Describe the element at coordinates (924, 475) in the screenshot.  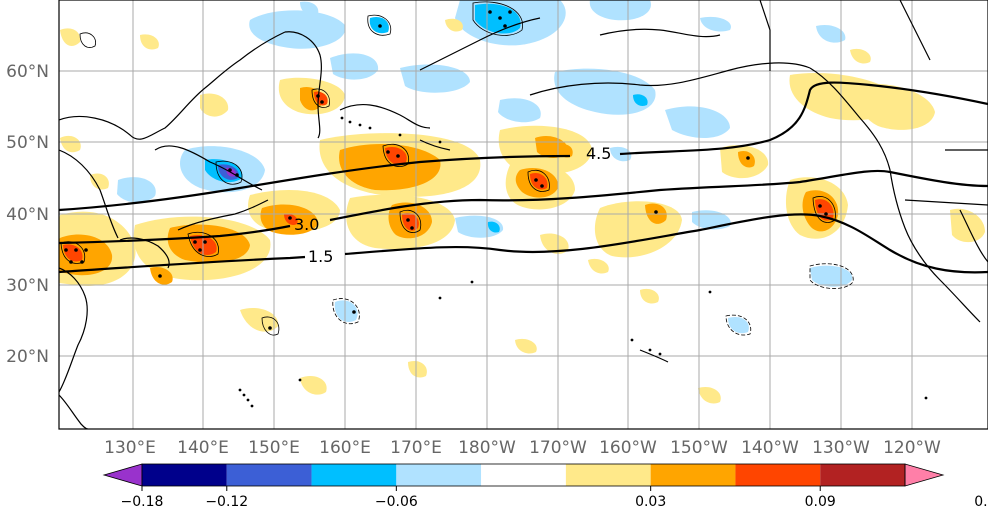
I see `colorbar-extend-max` at that location.